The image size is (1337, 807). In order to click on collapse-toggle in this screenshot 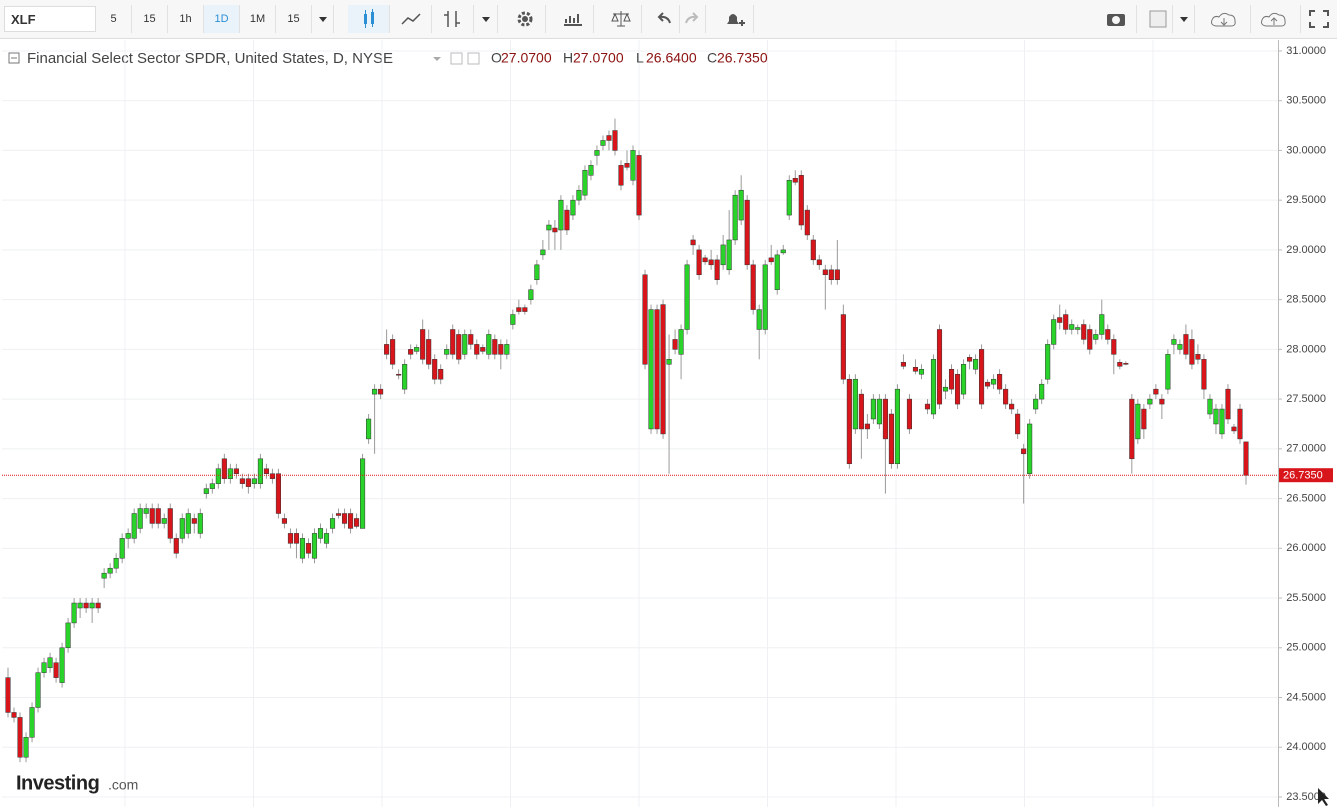, I will do `click(14, 58)`.